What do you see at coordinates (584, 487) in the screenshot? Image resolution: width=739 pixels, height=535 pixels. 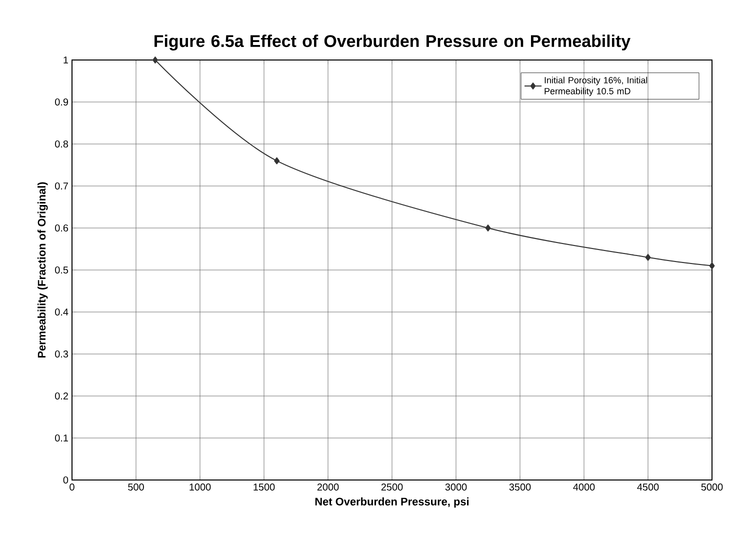 I see `x-tick-label: 4000` at bounding box center [584, 487].